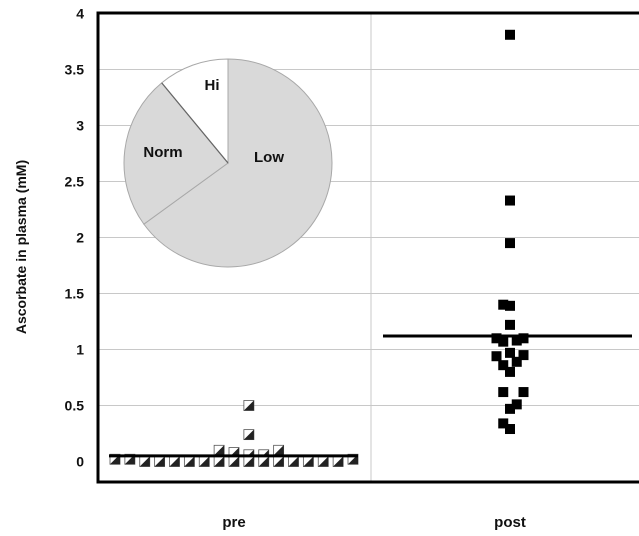 This screenshot has width=639, height=536. What do you see at coordinates (21, 247) in the screenshot?
I see `y-axis-label: Ascorbate in plasma (mM)` at bounding box center [21, 247].